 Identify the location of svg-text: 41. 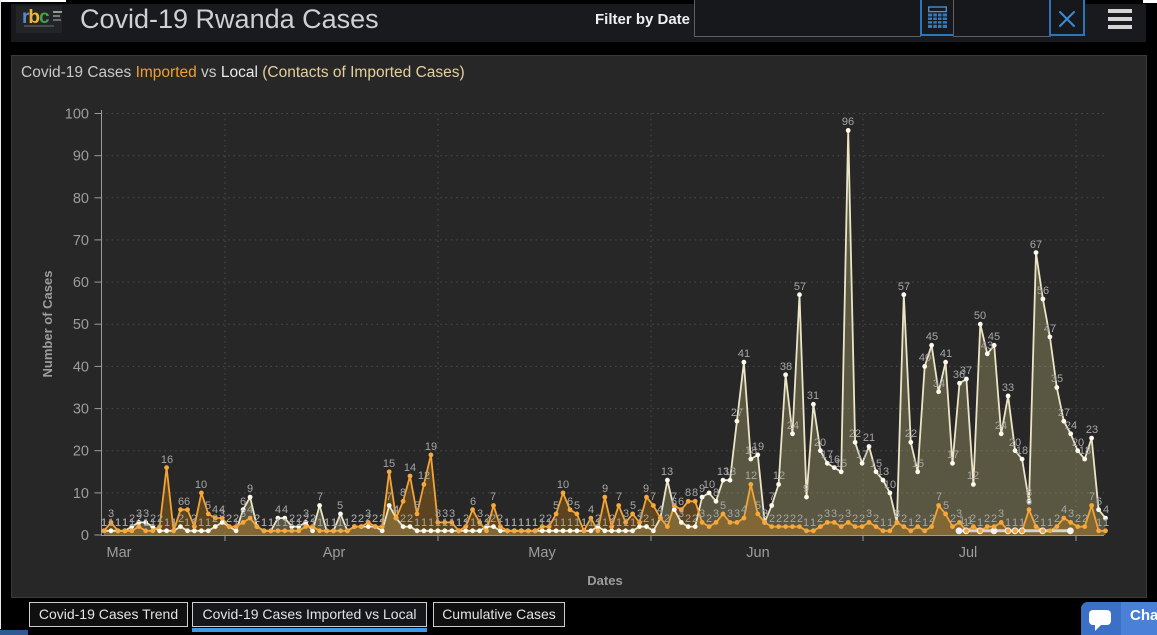
(946, 354).